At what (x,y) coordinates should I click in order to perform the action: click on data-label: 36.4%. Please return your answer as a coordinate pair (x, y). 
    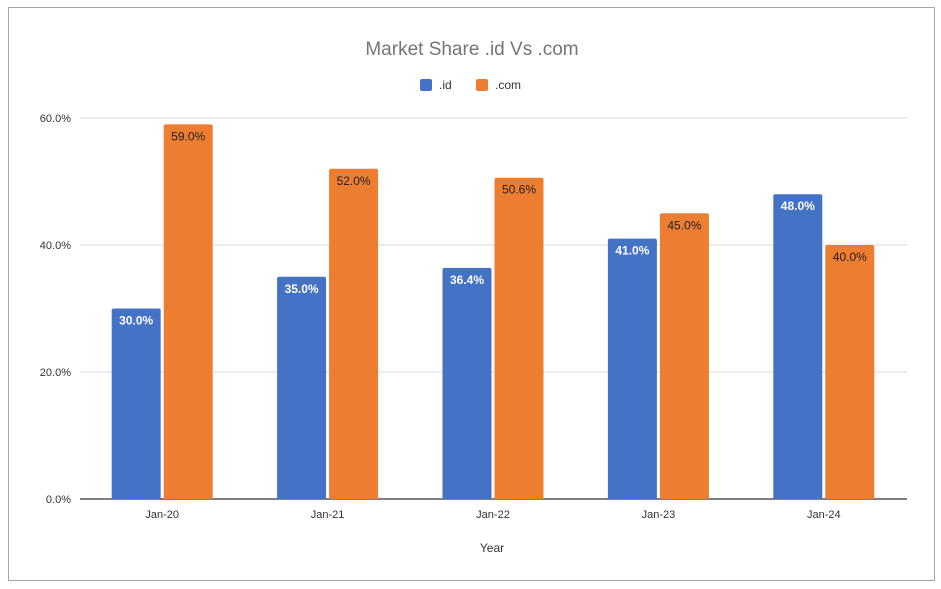
    Looking at the image, I should click on (467, 280).